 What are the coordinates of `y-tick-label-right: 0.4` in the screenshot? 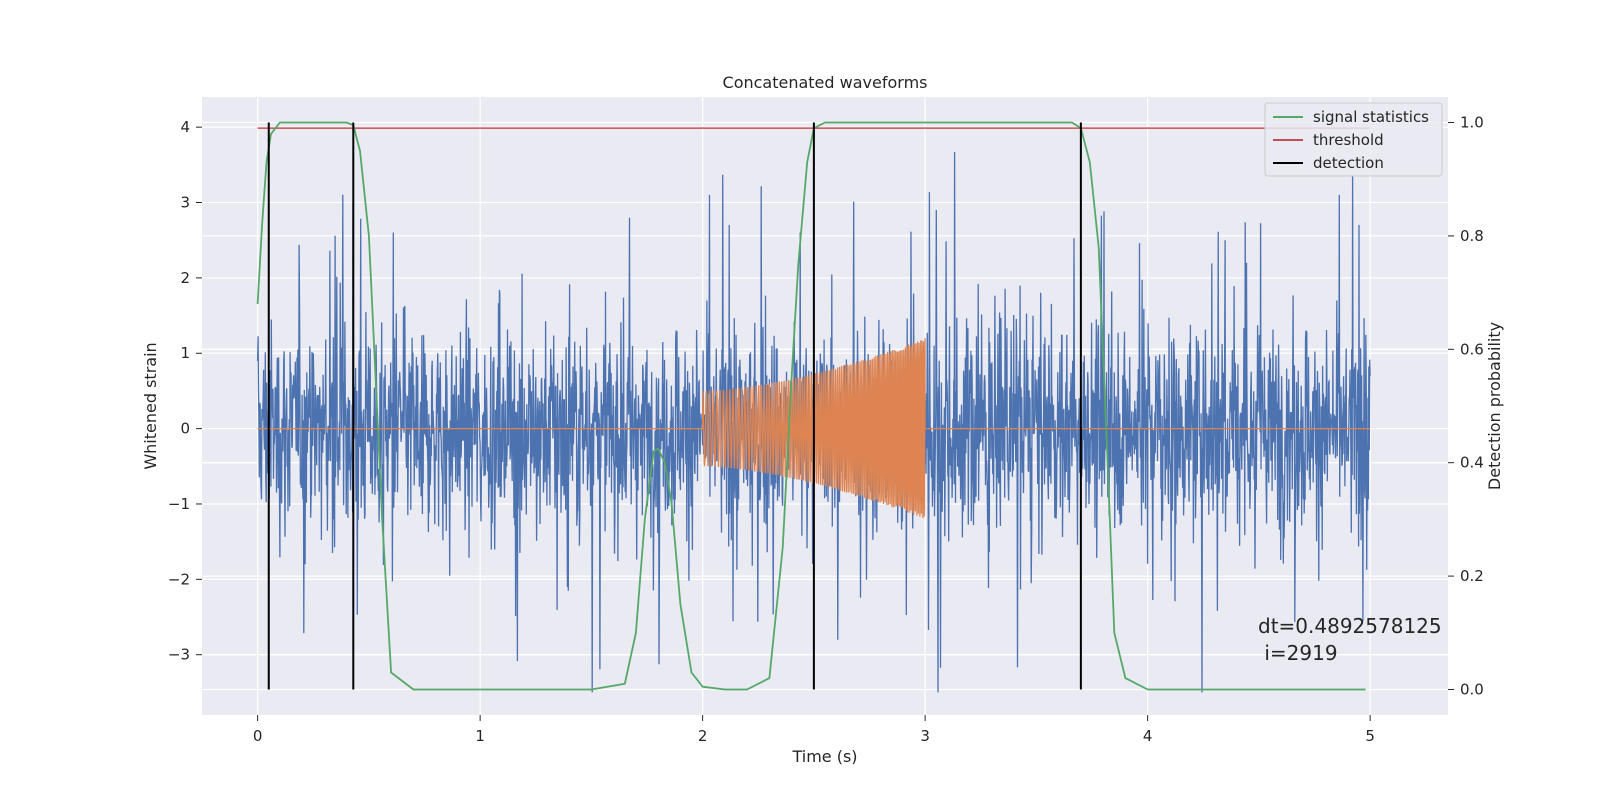 It's located at (1472, 463).